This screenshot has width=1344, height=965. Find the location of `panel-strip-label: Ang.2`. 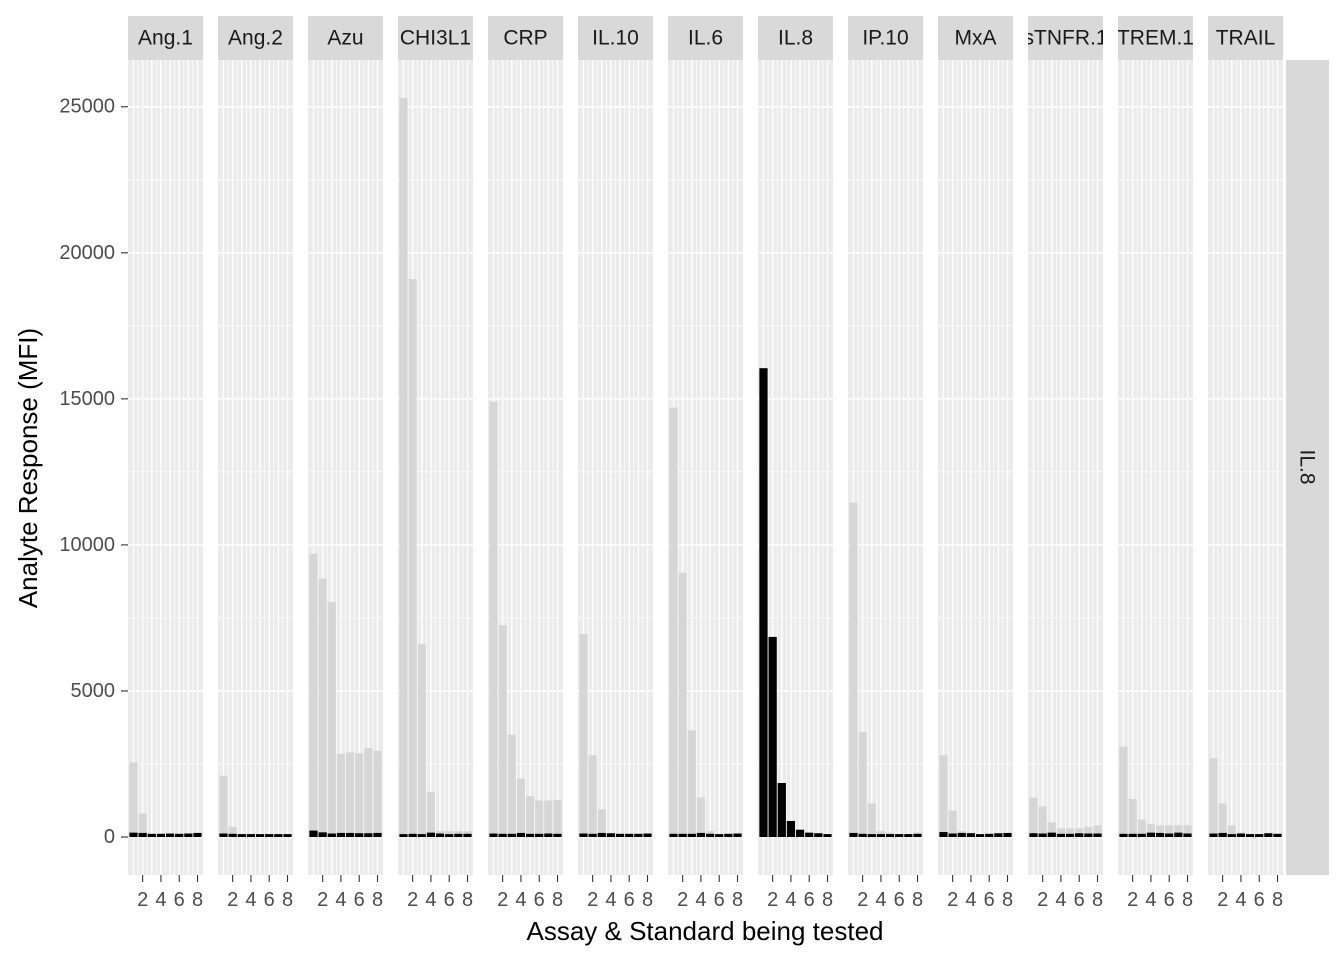

panel-strip-label: Ang.2 is located at coordinates (255, 38).